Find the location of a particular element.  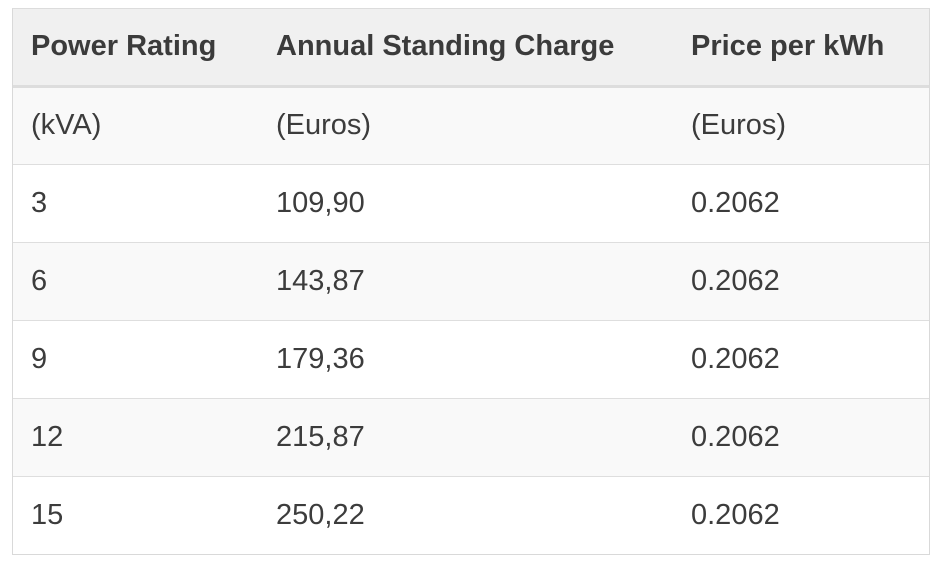

cell-standing-charge: 215,87 is located at coordinates (320, 436).